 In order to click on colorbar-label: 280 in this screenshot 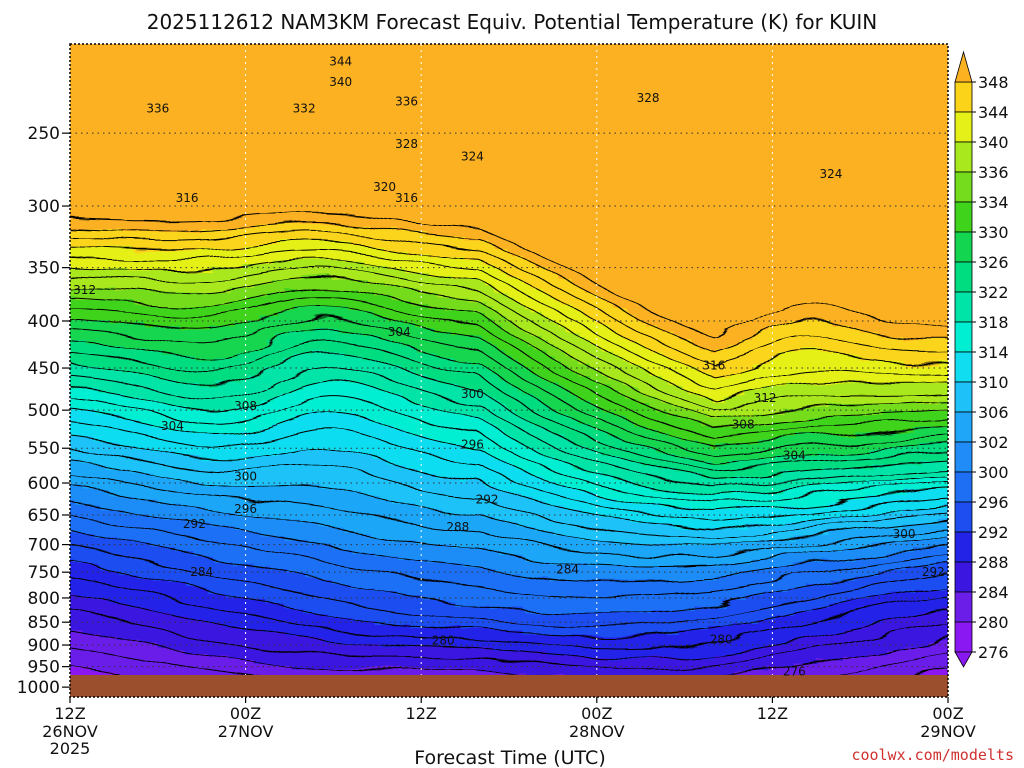, I will do `click(993, 622)`.